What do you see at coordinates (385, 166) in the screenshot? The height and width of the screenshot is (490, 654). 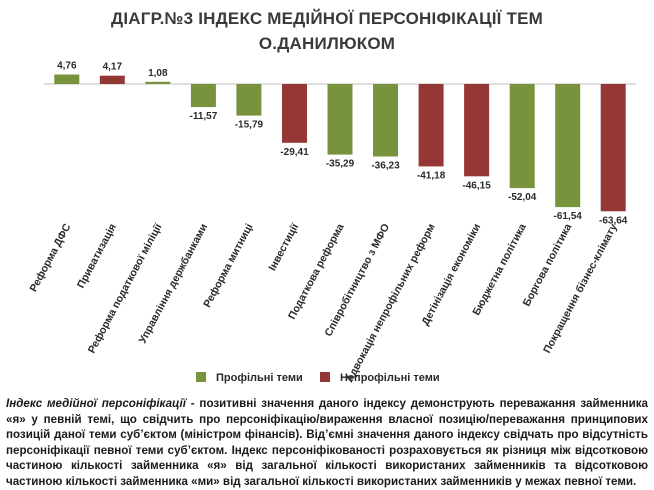 I see `value-label-8: -36,23` at bounding box center [385, 166].